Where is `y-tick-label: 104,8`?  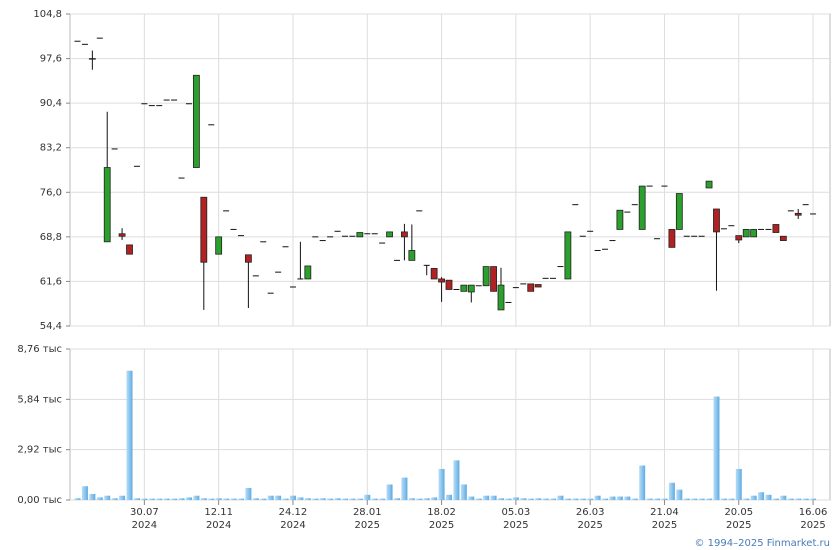
y-tick-label: 104,8 is located at coordinates (47, 14).